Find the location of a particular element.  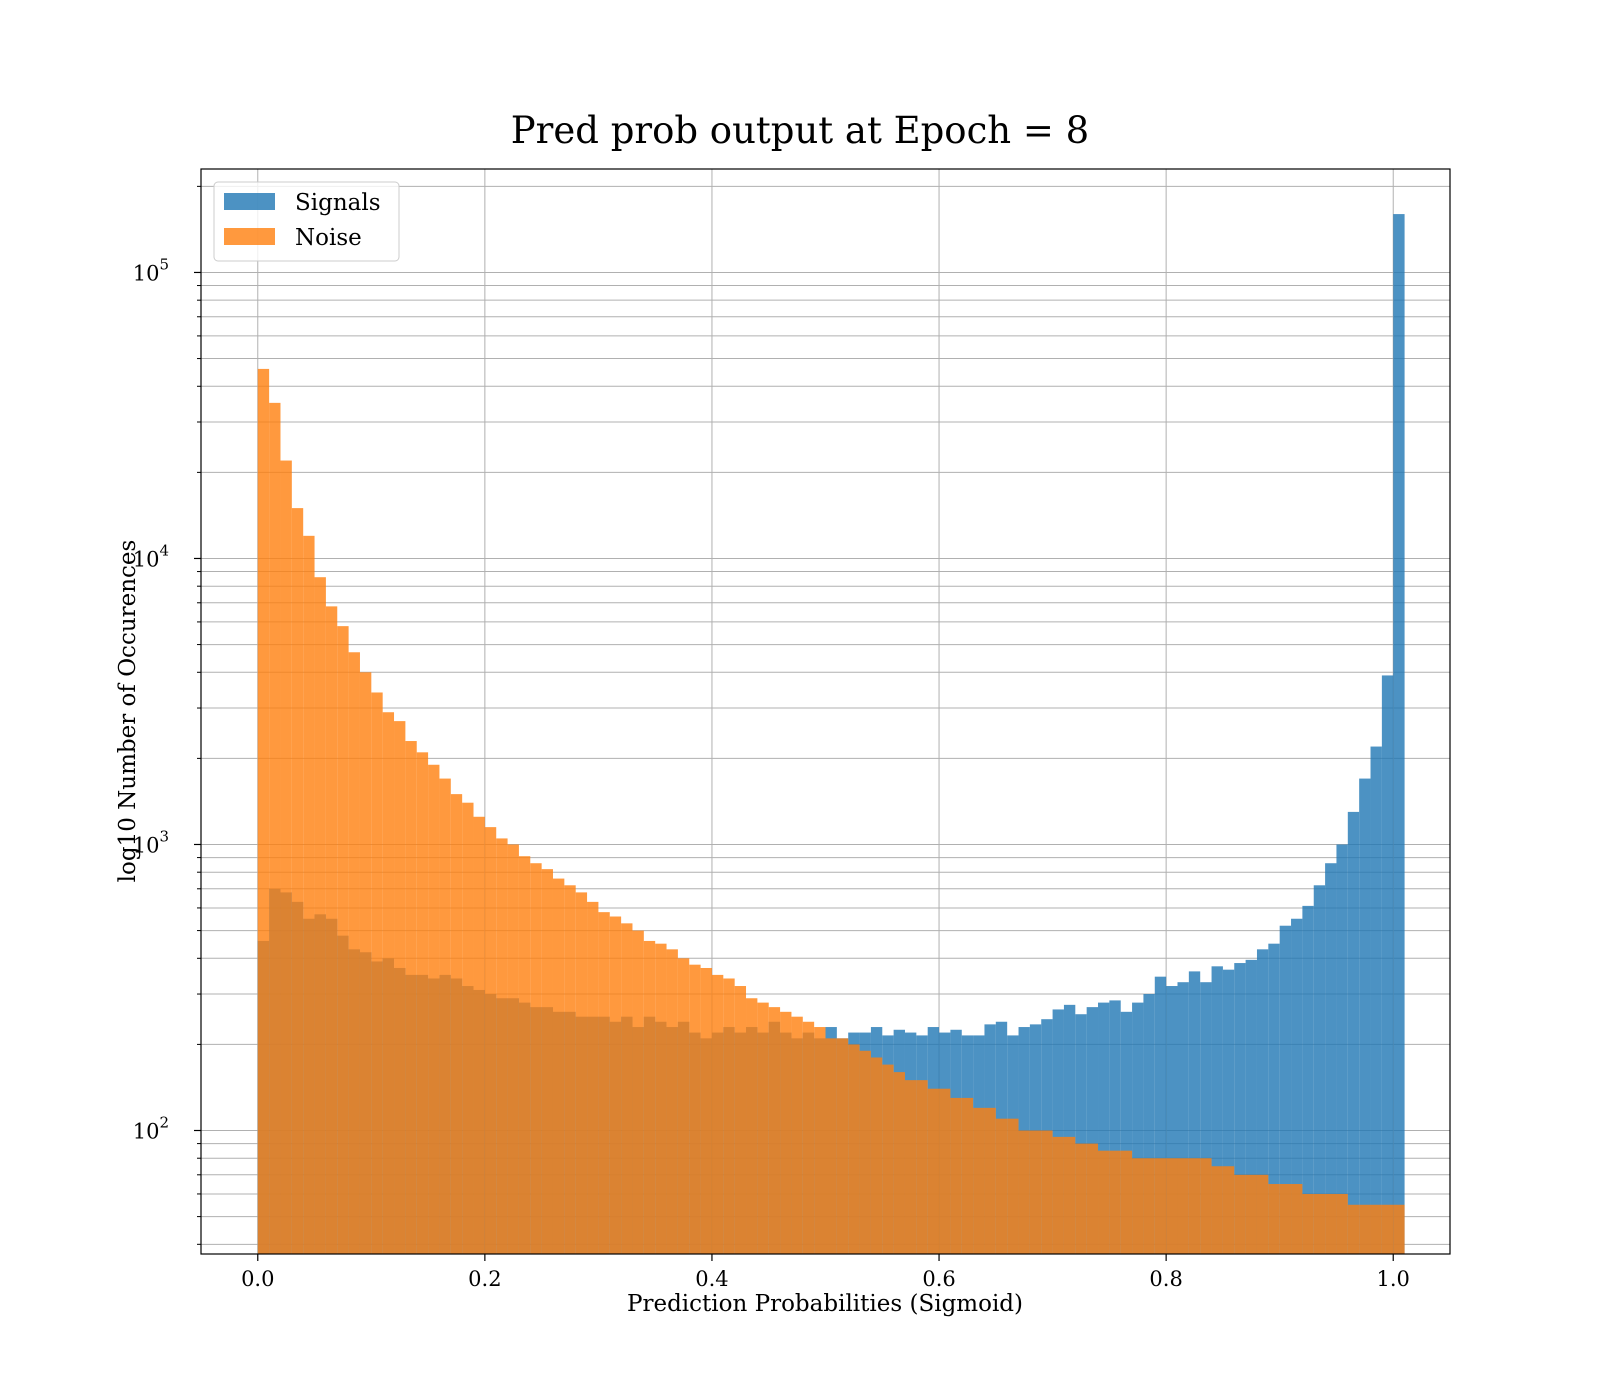

y-axis-label: log10 Number of Occurences is located at coordinates (128, 711).